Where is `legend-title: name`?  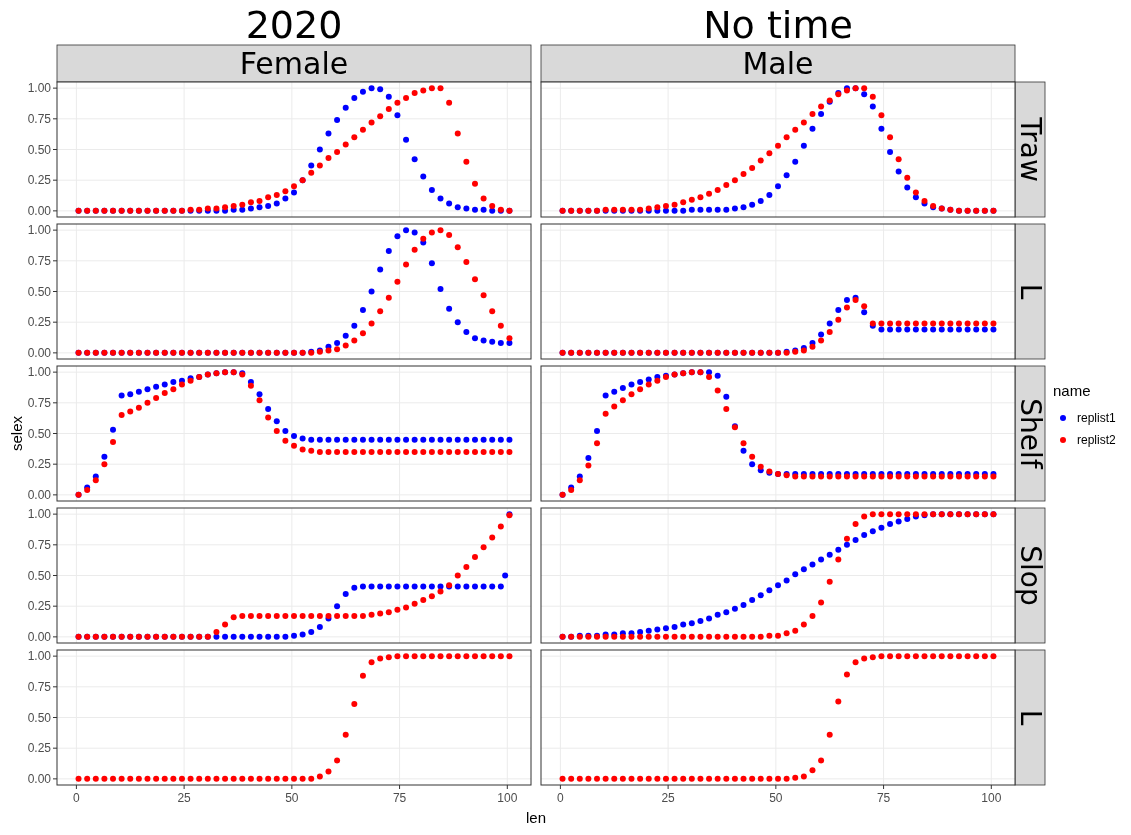 legend-title: name is located at coordinates (1072, 390).